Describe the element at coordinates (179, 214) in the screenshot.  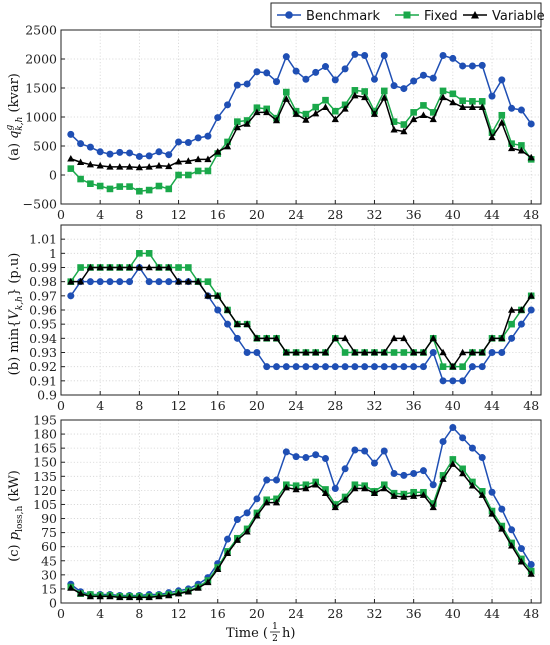
I see `panel-0-xtick-label: 12` at that location.